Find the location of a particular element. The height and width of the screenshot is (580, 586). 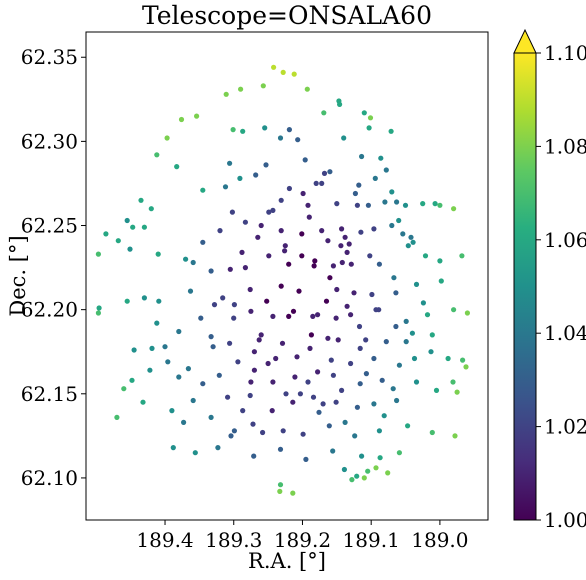

chart-title: Telescope=ONSALA60 is located at coordinates (287, 15).